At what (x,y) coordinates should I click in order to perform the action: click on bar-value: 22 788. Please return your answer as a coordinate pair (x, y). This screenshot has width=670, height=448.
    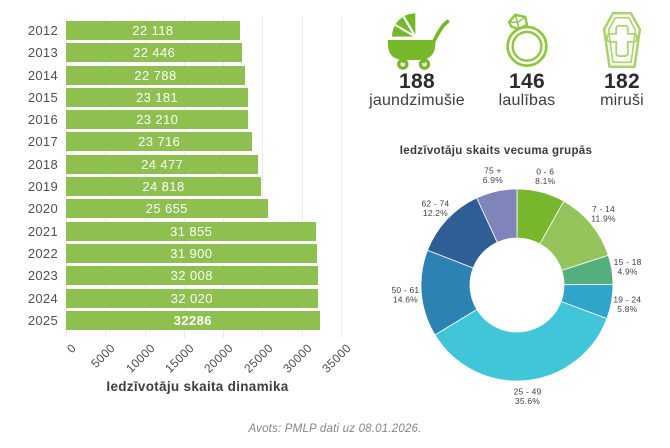
    Looking at the image, I should click on (155, 75).